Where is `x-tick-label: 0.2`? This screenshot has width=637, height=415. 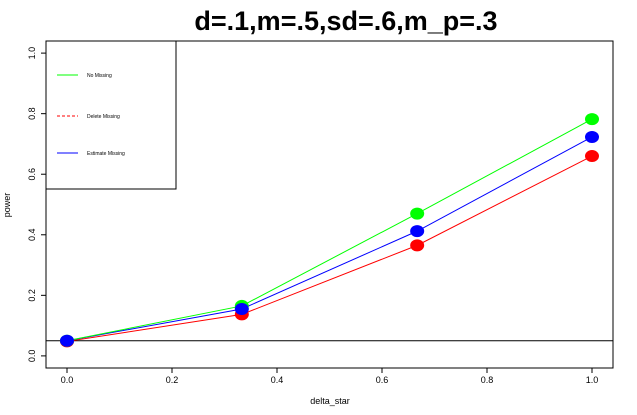
x-tick-label: 0.2 is located at coordinates (172, 380).